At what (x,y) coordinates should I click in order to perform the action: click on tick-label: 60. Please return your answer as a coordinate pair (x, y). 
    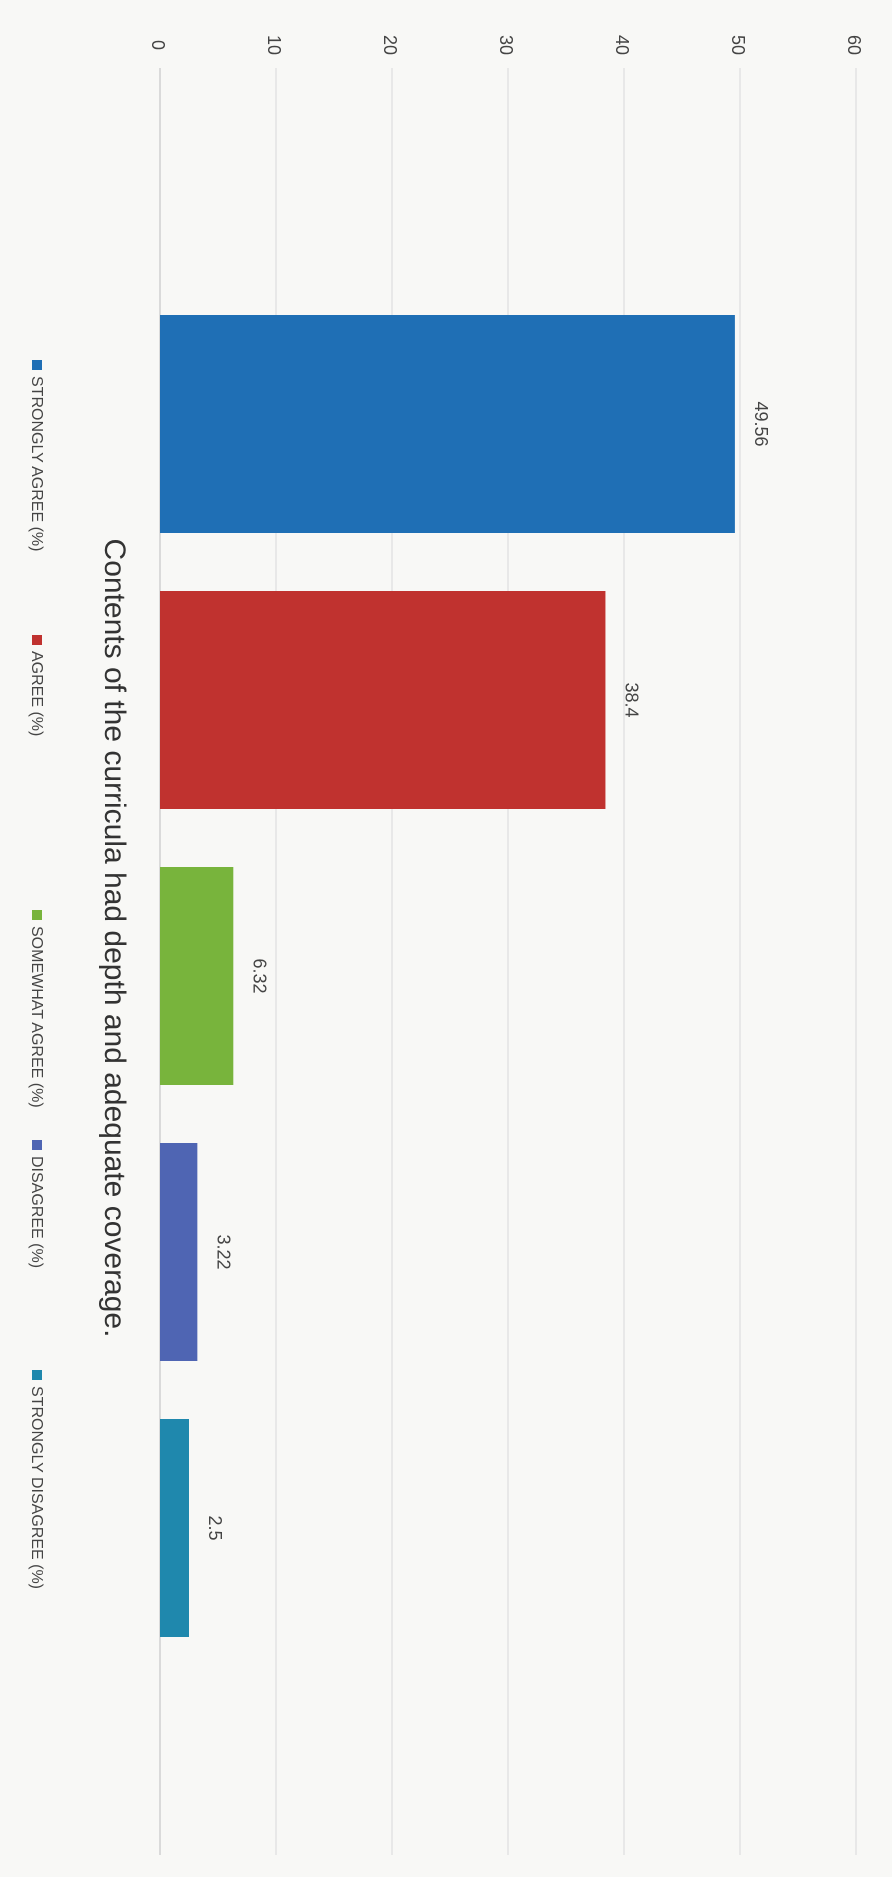
    Looking at the image, I should click on (854, 45).